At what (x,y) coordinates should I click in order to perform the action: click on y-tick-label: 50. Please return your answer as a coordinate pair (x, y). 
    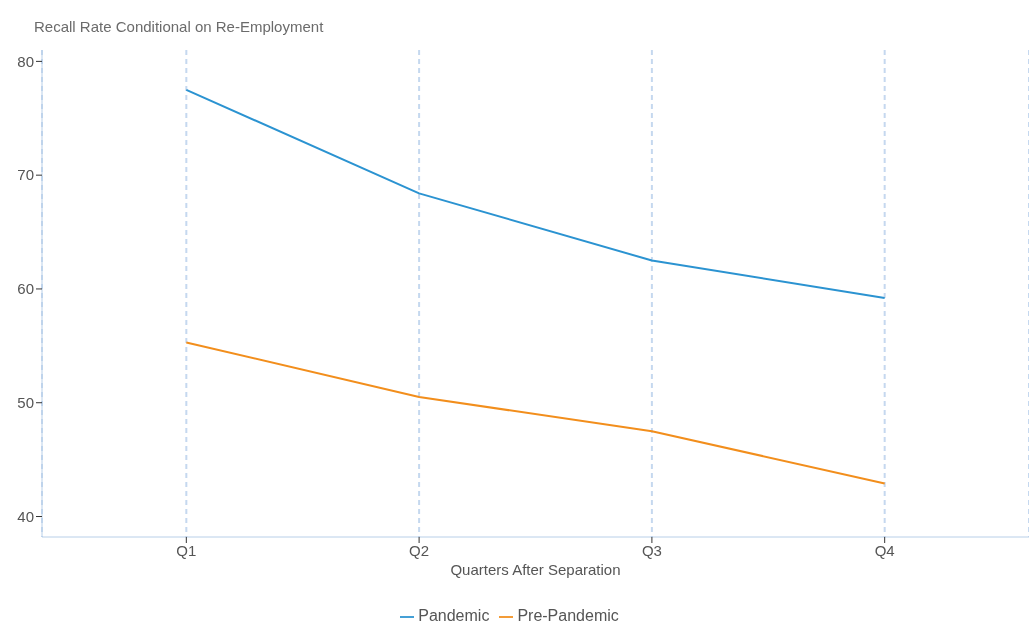
    Looking at the image, I should click on (25, 403).